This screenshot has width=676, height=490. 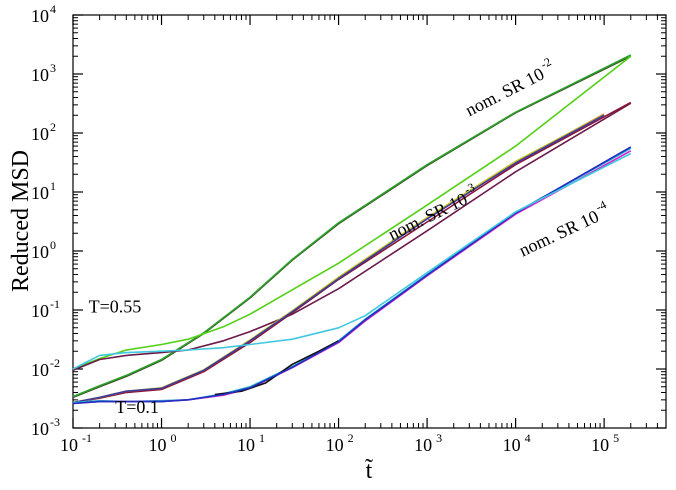 What do you see at coordinates (87, 438) in the screenshot?
I see `x-tick-exponent: -1` at bounding box center [87, 438].